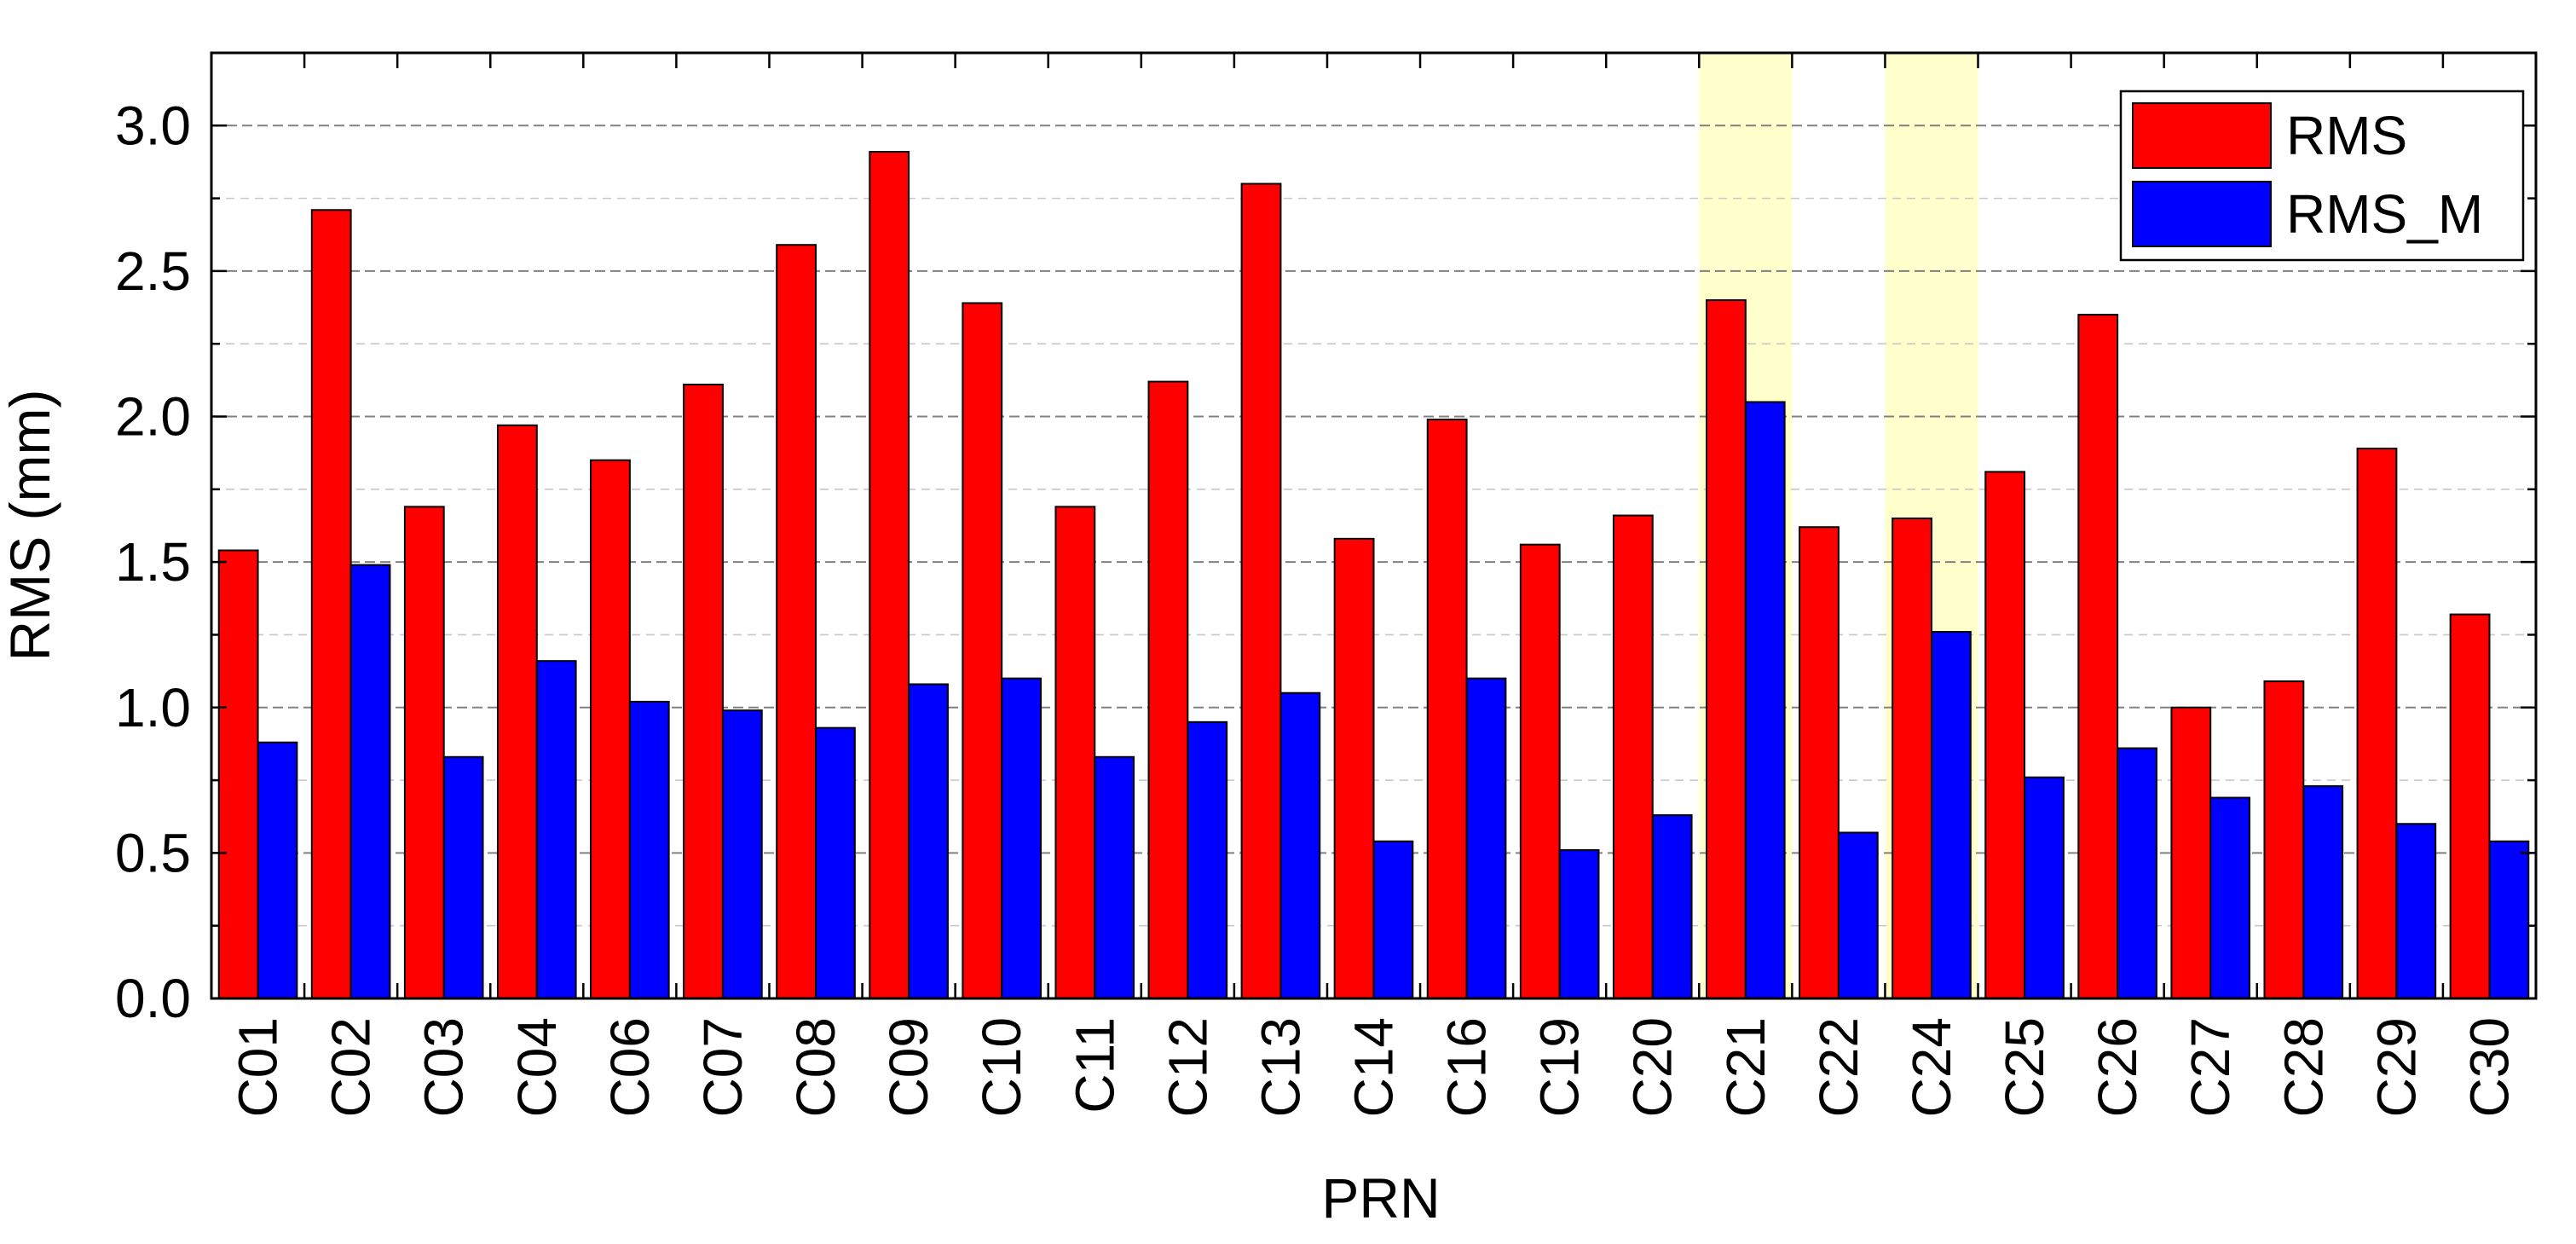 Image resolution: width=2576 pixels, height=1244 pixels. I want to click on y-tick-label: 0.0, so click(153, 998).